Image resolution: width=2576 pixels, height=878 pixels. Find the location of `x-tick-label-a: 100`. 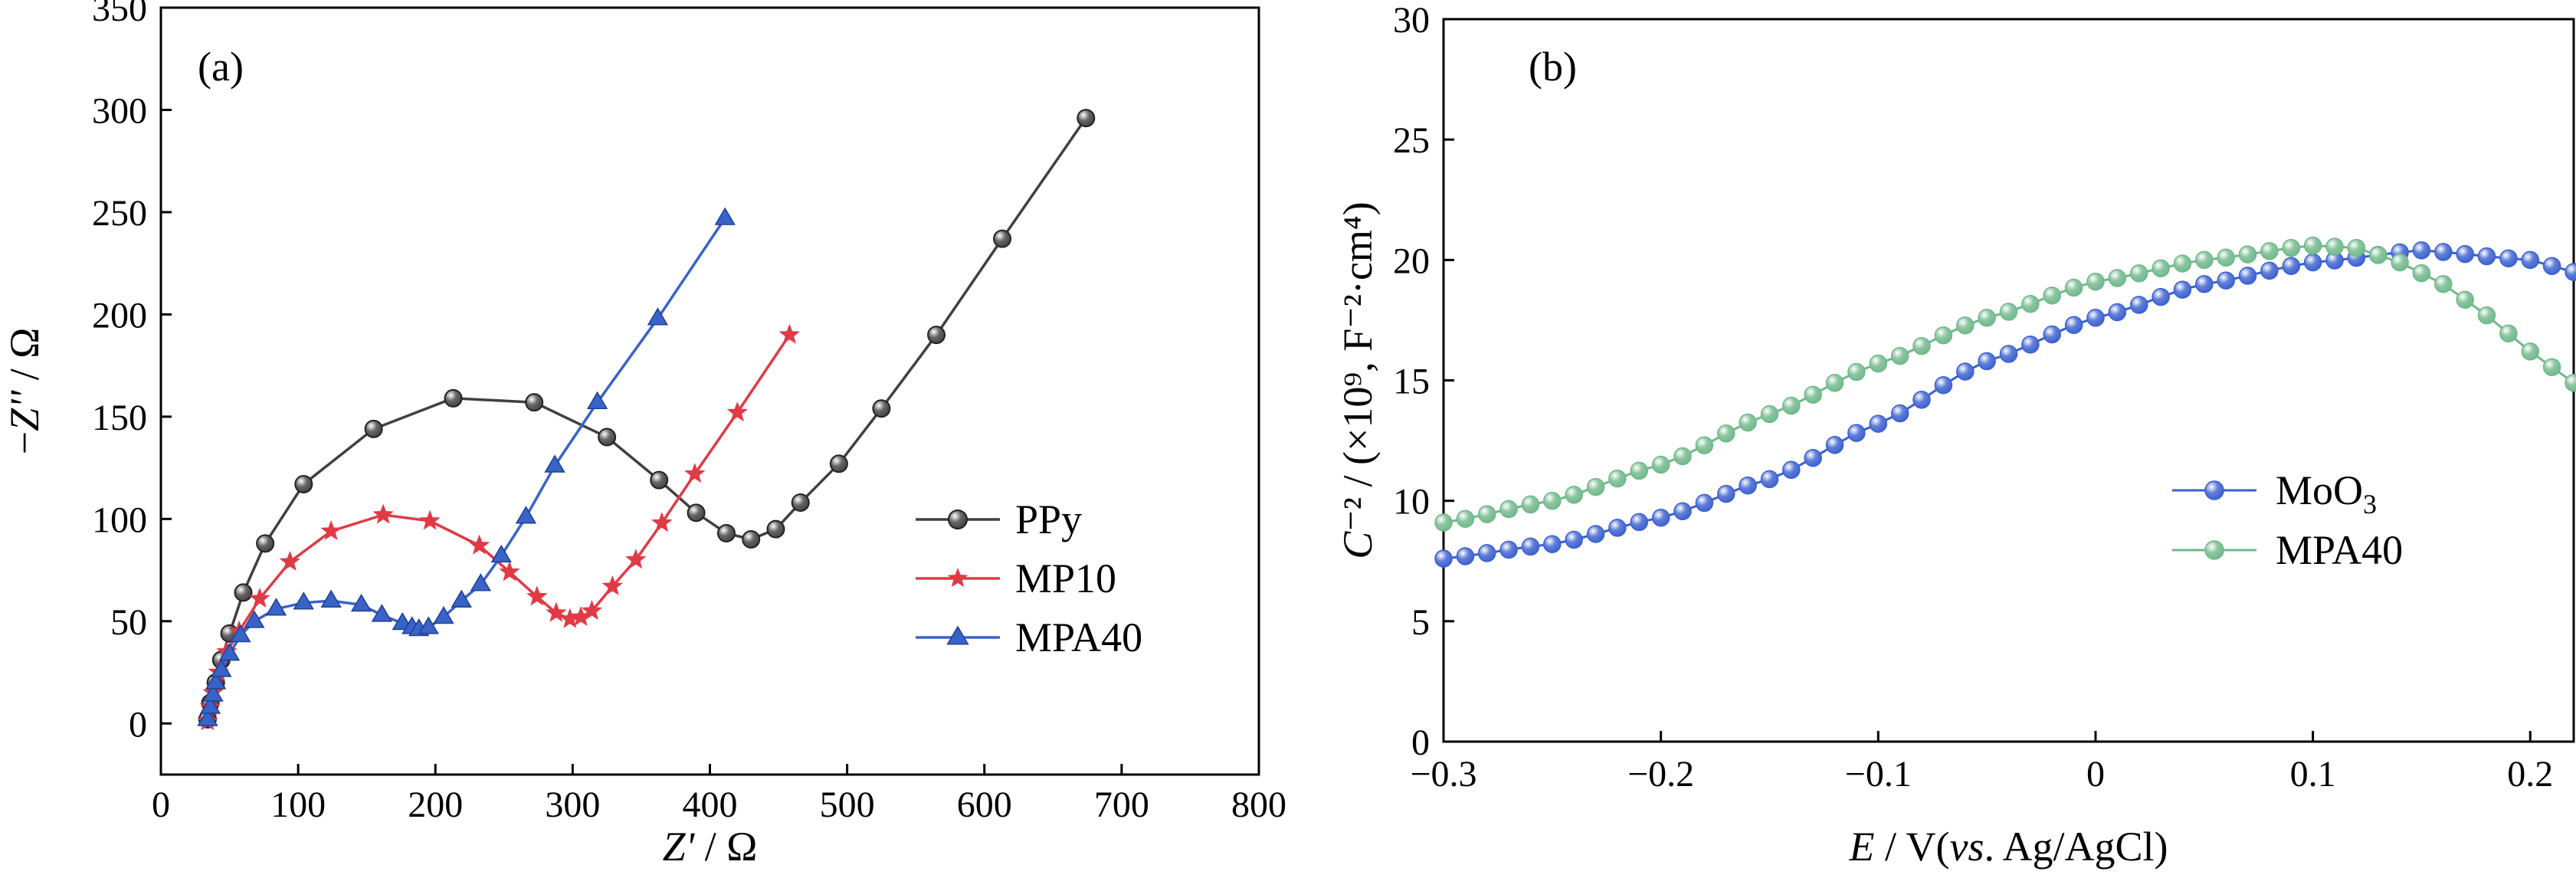

x-tick-label-a: 100 is located at coordinates (298, 805).